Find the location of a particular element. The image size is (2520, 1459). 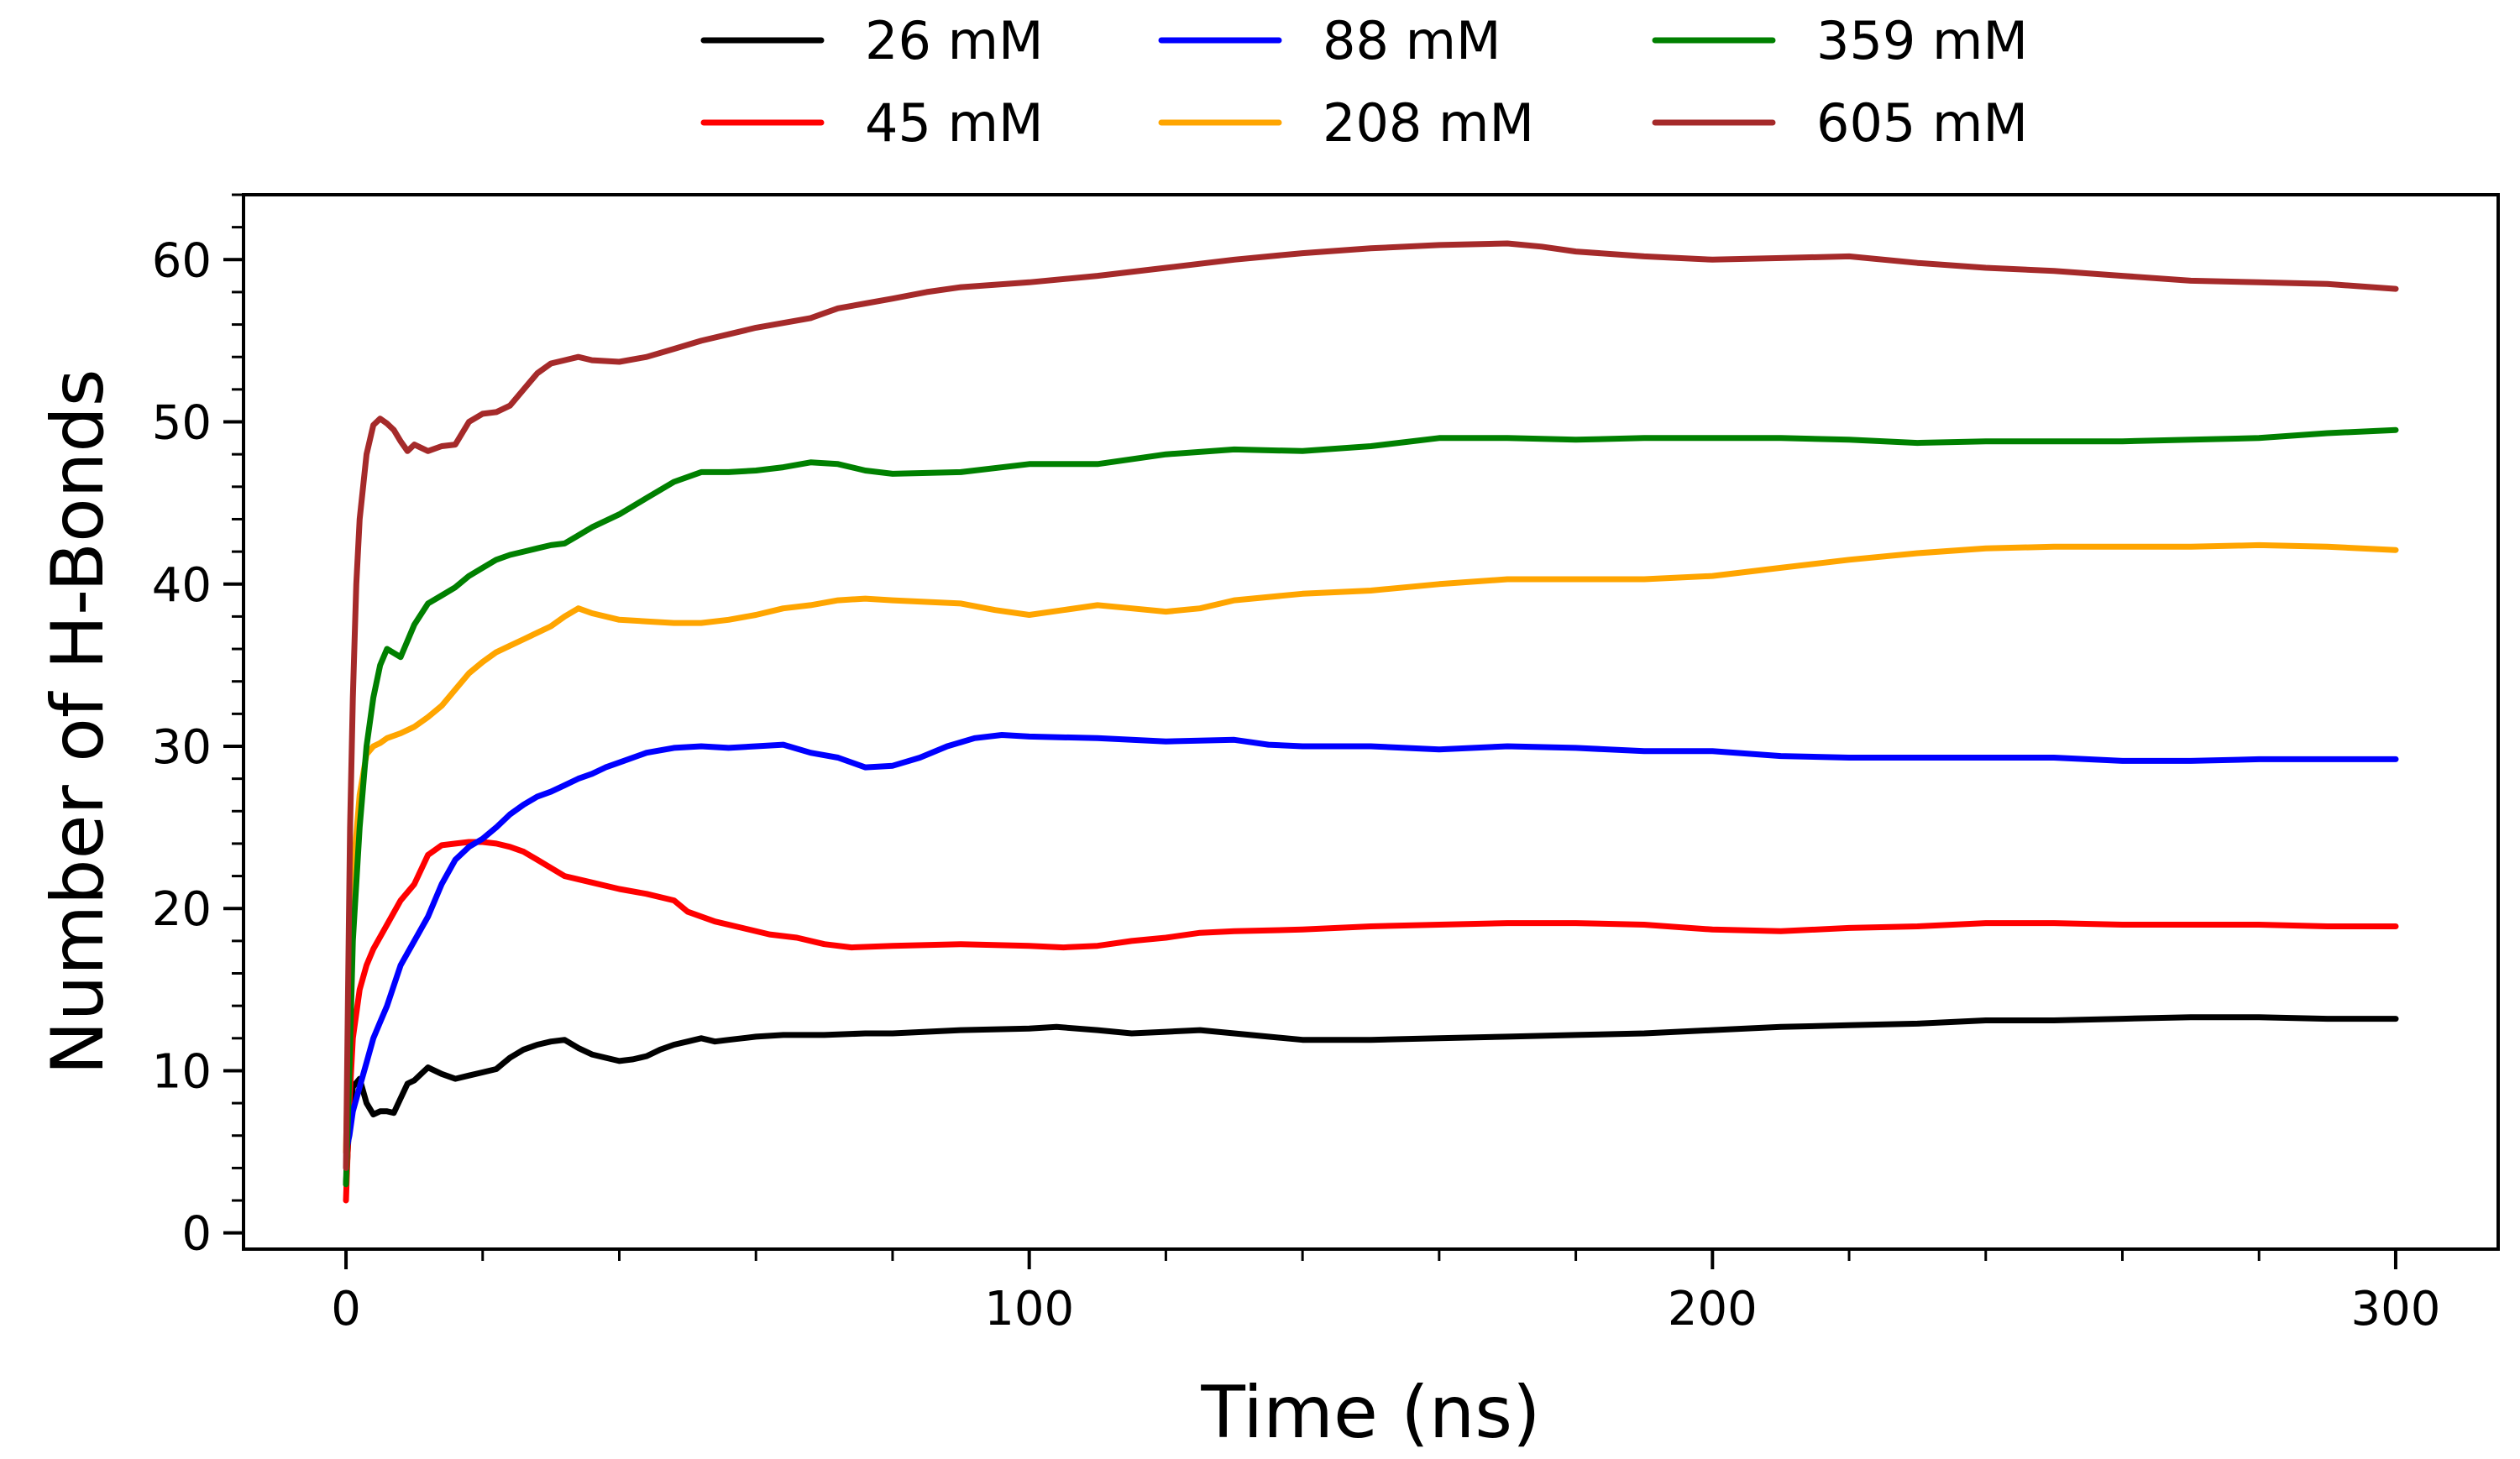

y-tick-label: 30 is located at coordinates (182, 747).